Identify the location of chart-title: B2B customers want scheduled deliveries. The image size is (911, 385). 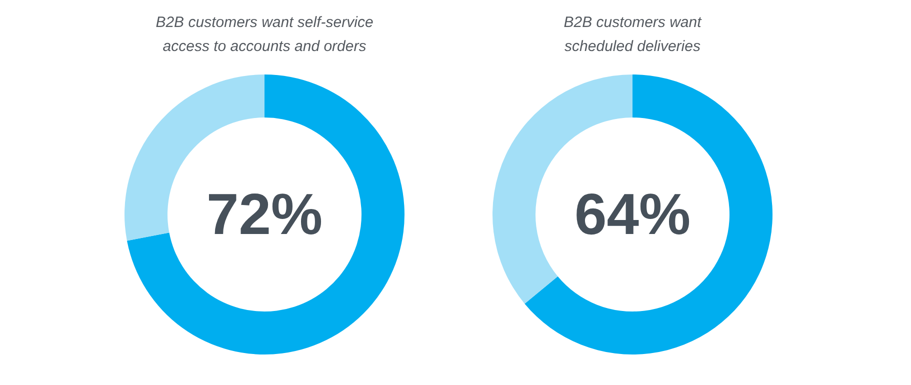
(633, 34).